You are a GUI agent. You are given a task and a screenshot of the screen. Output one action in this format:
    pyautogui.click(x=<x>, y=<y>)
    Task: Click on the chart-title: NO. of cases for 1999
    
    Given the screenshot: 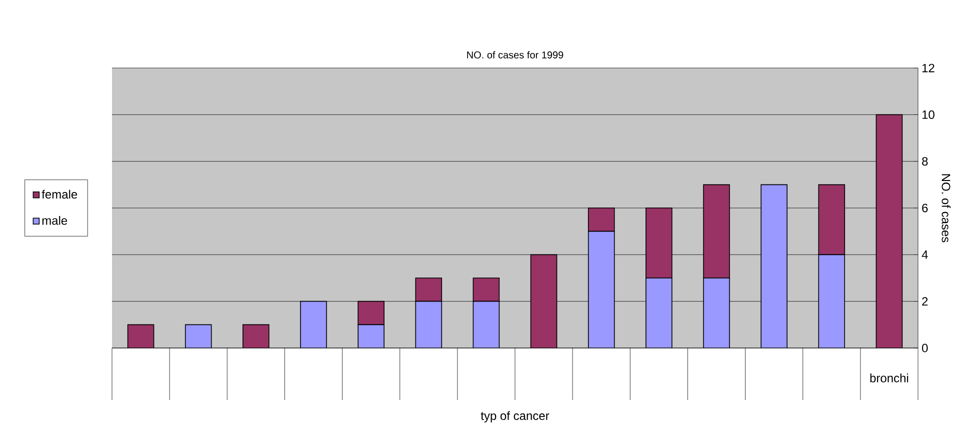 What is the action you would take?
    pyautogui.click(x=515, y=54)
    